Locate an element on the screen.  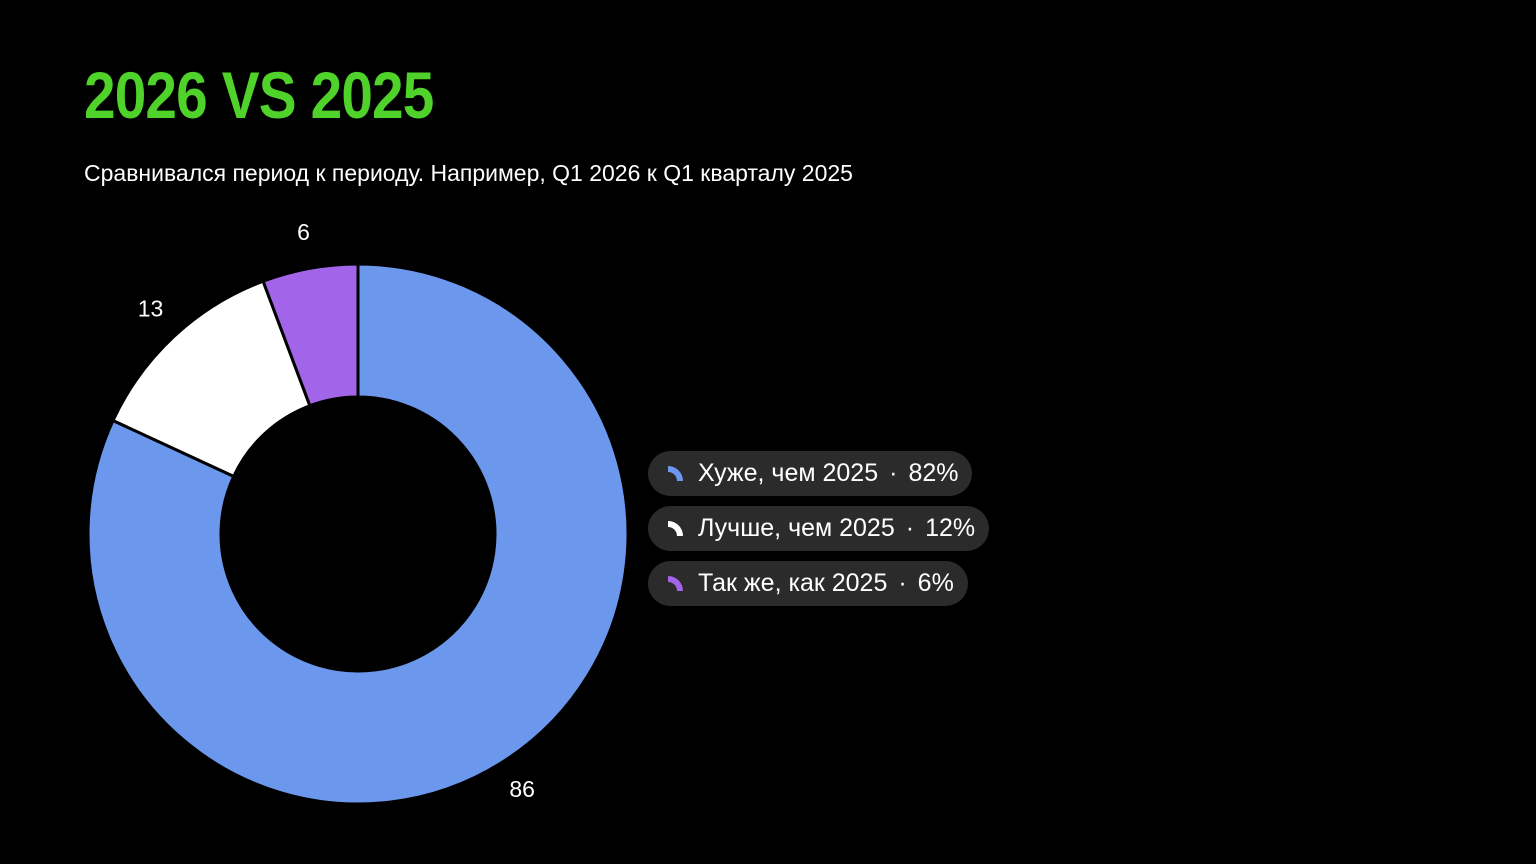
legend-item-same: Так же, как 2025 · 6% is located at coordinates (808, 583).